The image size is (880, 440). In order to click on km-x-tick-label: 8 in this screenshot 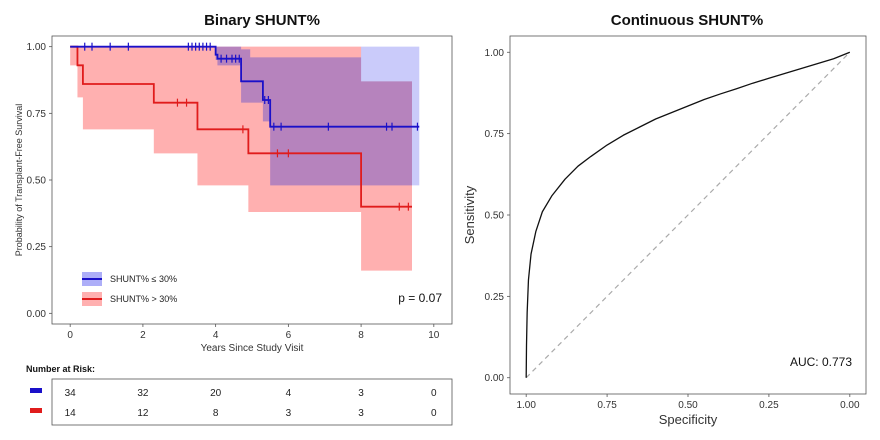, I will do `click(361, 335)`.